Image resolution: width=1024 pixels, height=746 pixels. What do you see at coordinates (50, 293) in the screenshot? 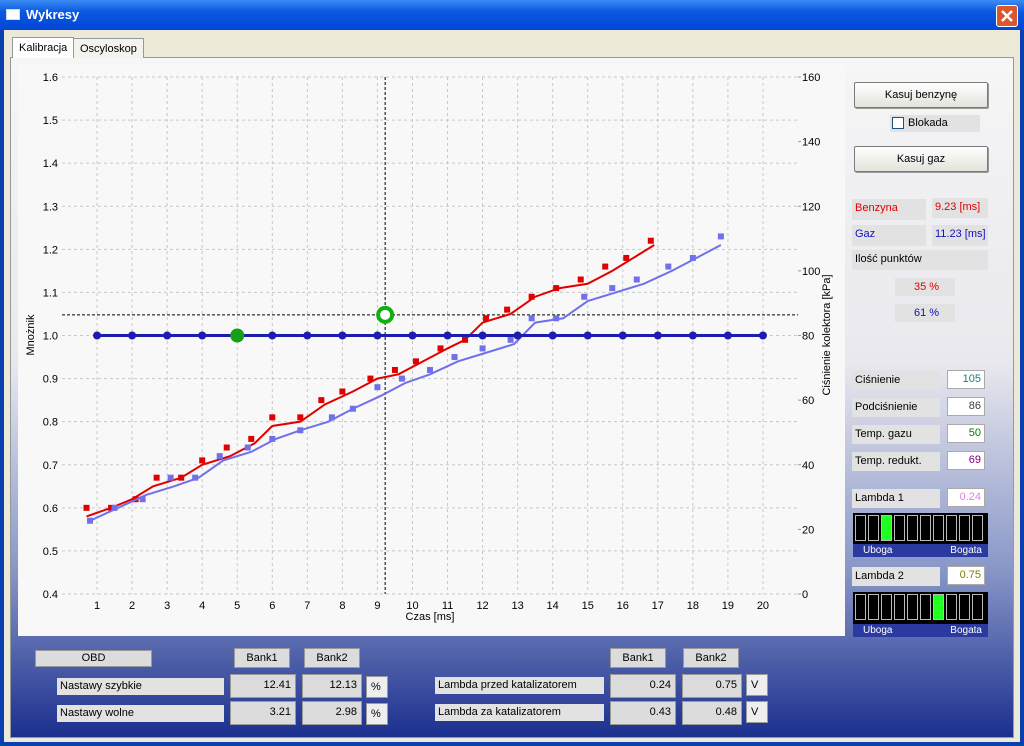
I see `y-tick-label: 1.1` at bounding box center [50, 293].